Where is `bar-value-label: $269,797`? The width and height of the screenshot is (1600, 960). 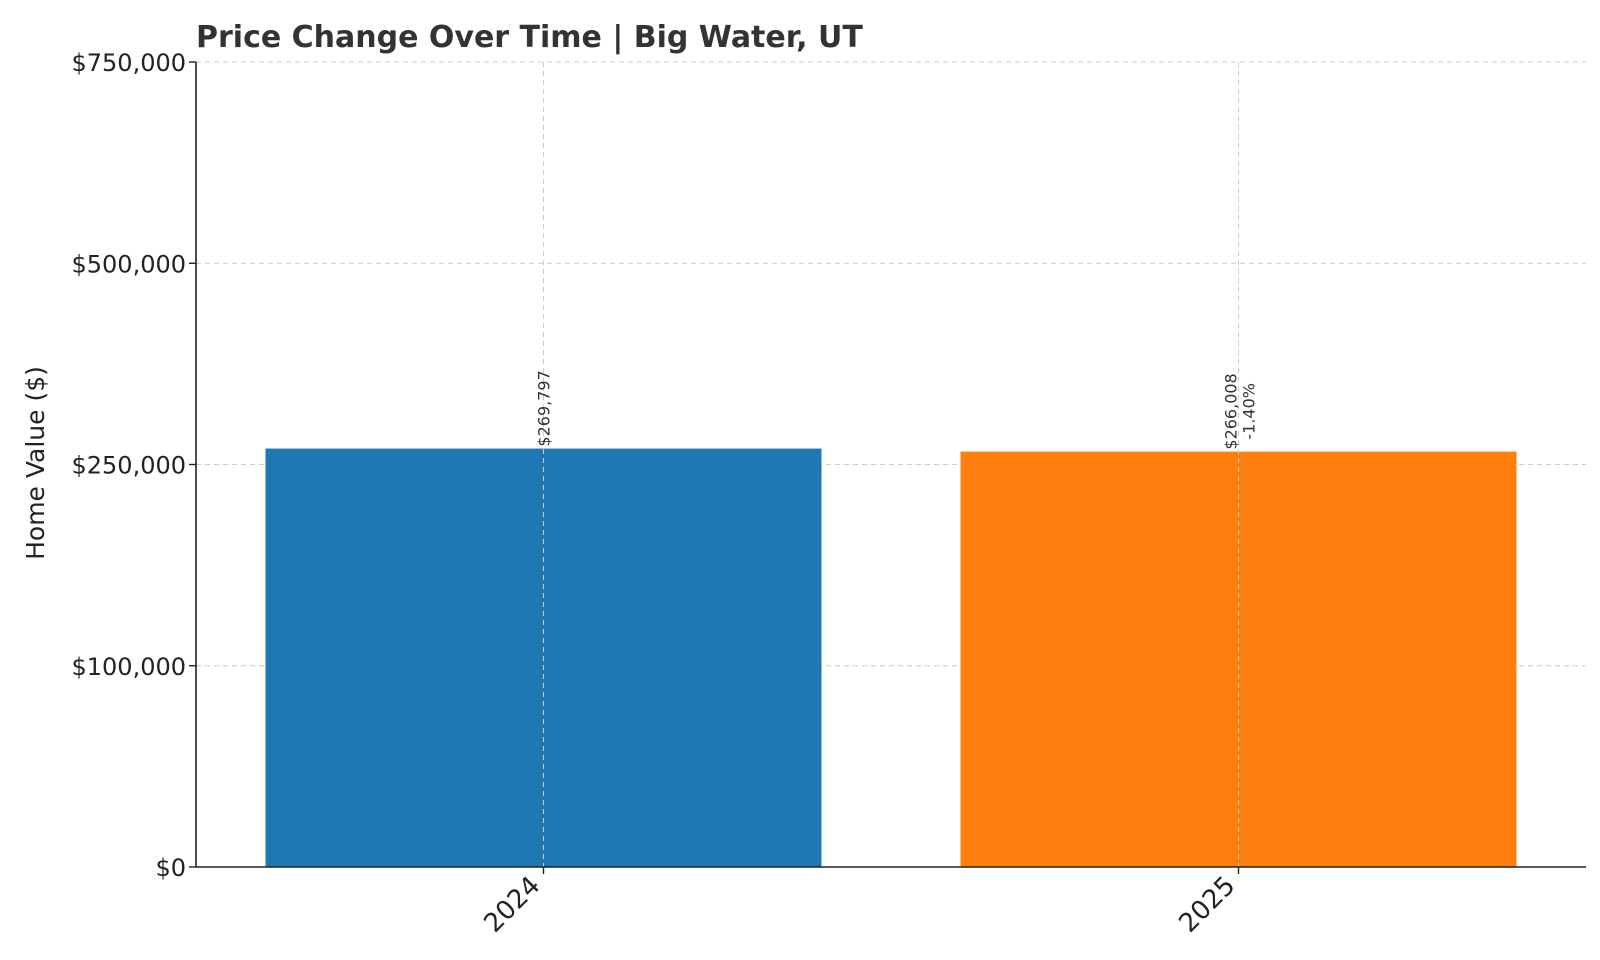 bar-value-label: $269,797 is located at coordinates (544, 408).